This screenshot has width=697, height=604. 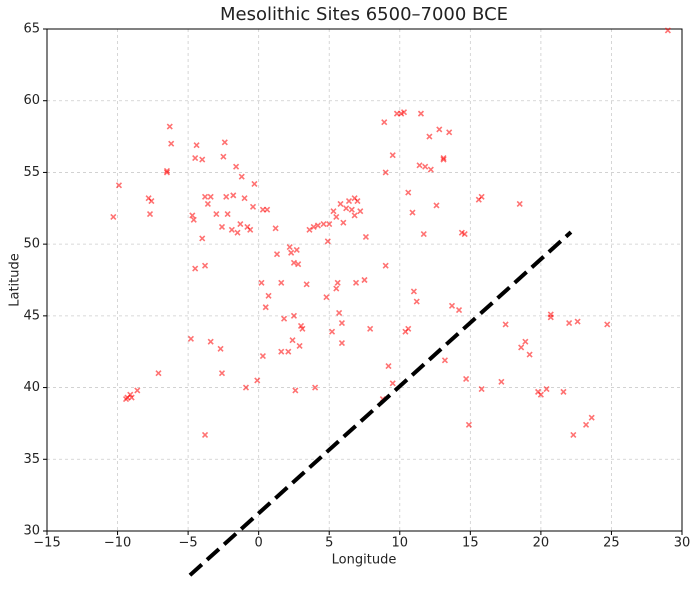 What do you see at coordinates (15, 280) in the screenshot?
I see `y-axis-label: Latitude` at bounding box center [15, 280].